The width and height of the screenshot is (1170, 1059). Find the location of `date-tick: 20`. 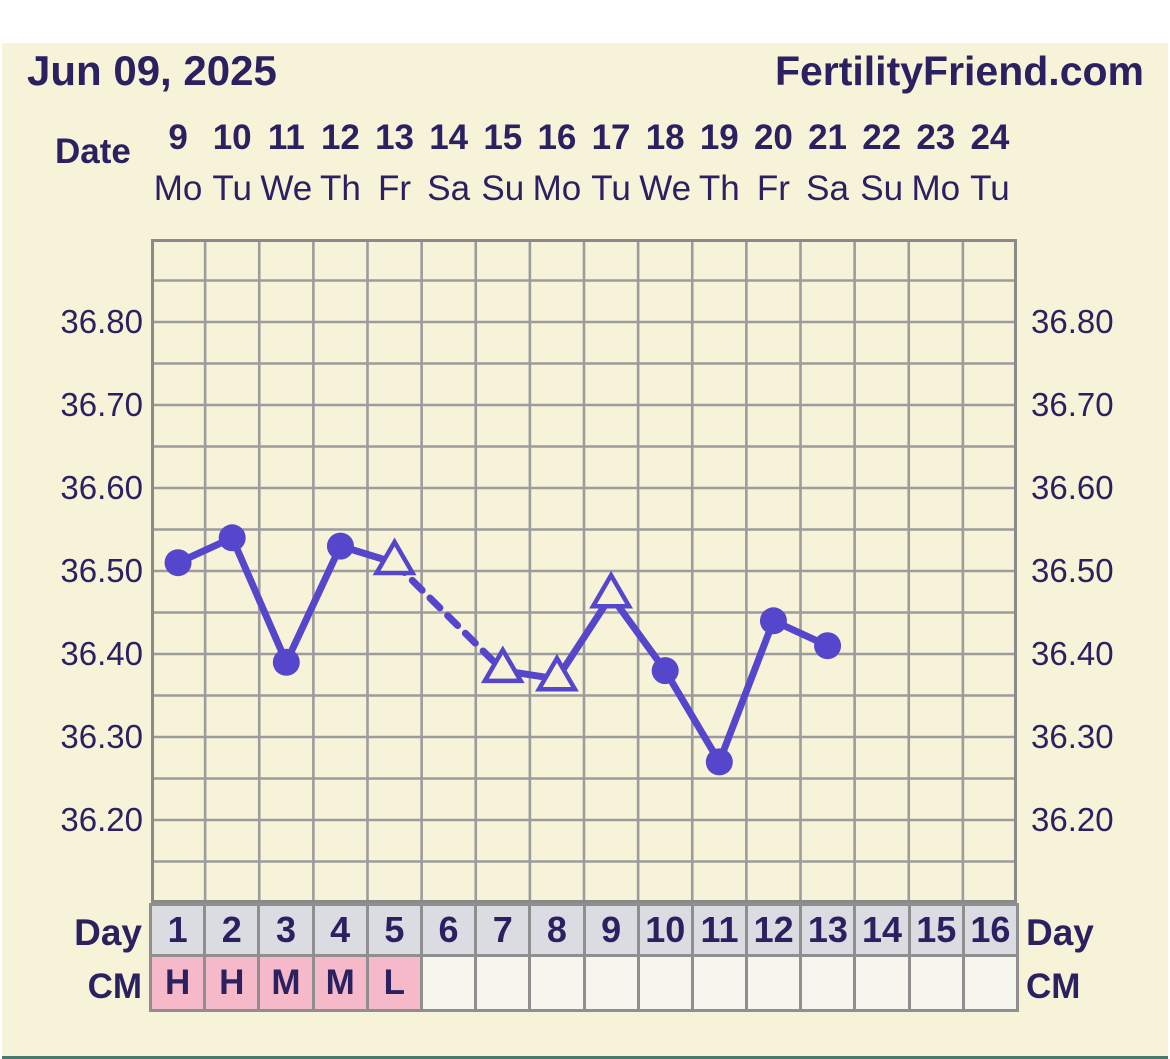

date-tick: 20 is located at coordinates (773, 137).